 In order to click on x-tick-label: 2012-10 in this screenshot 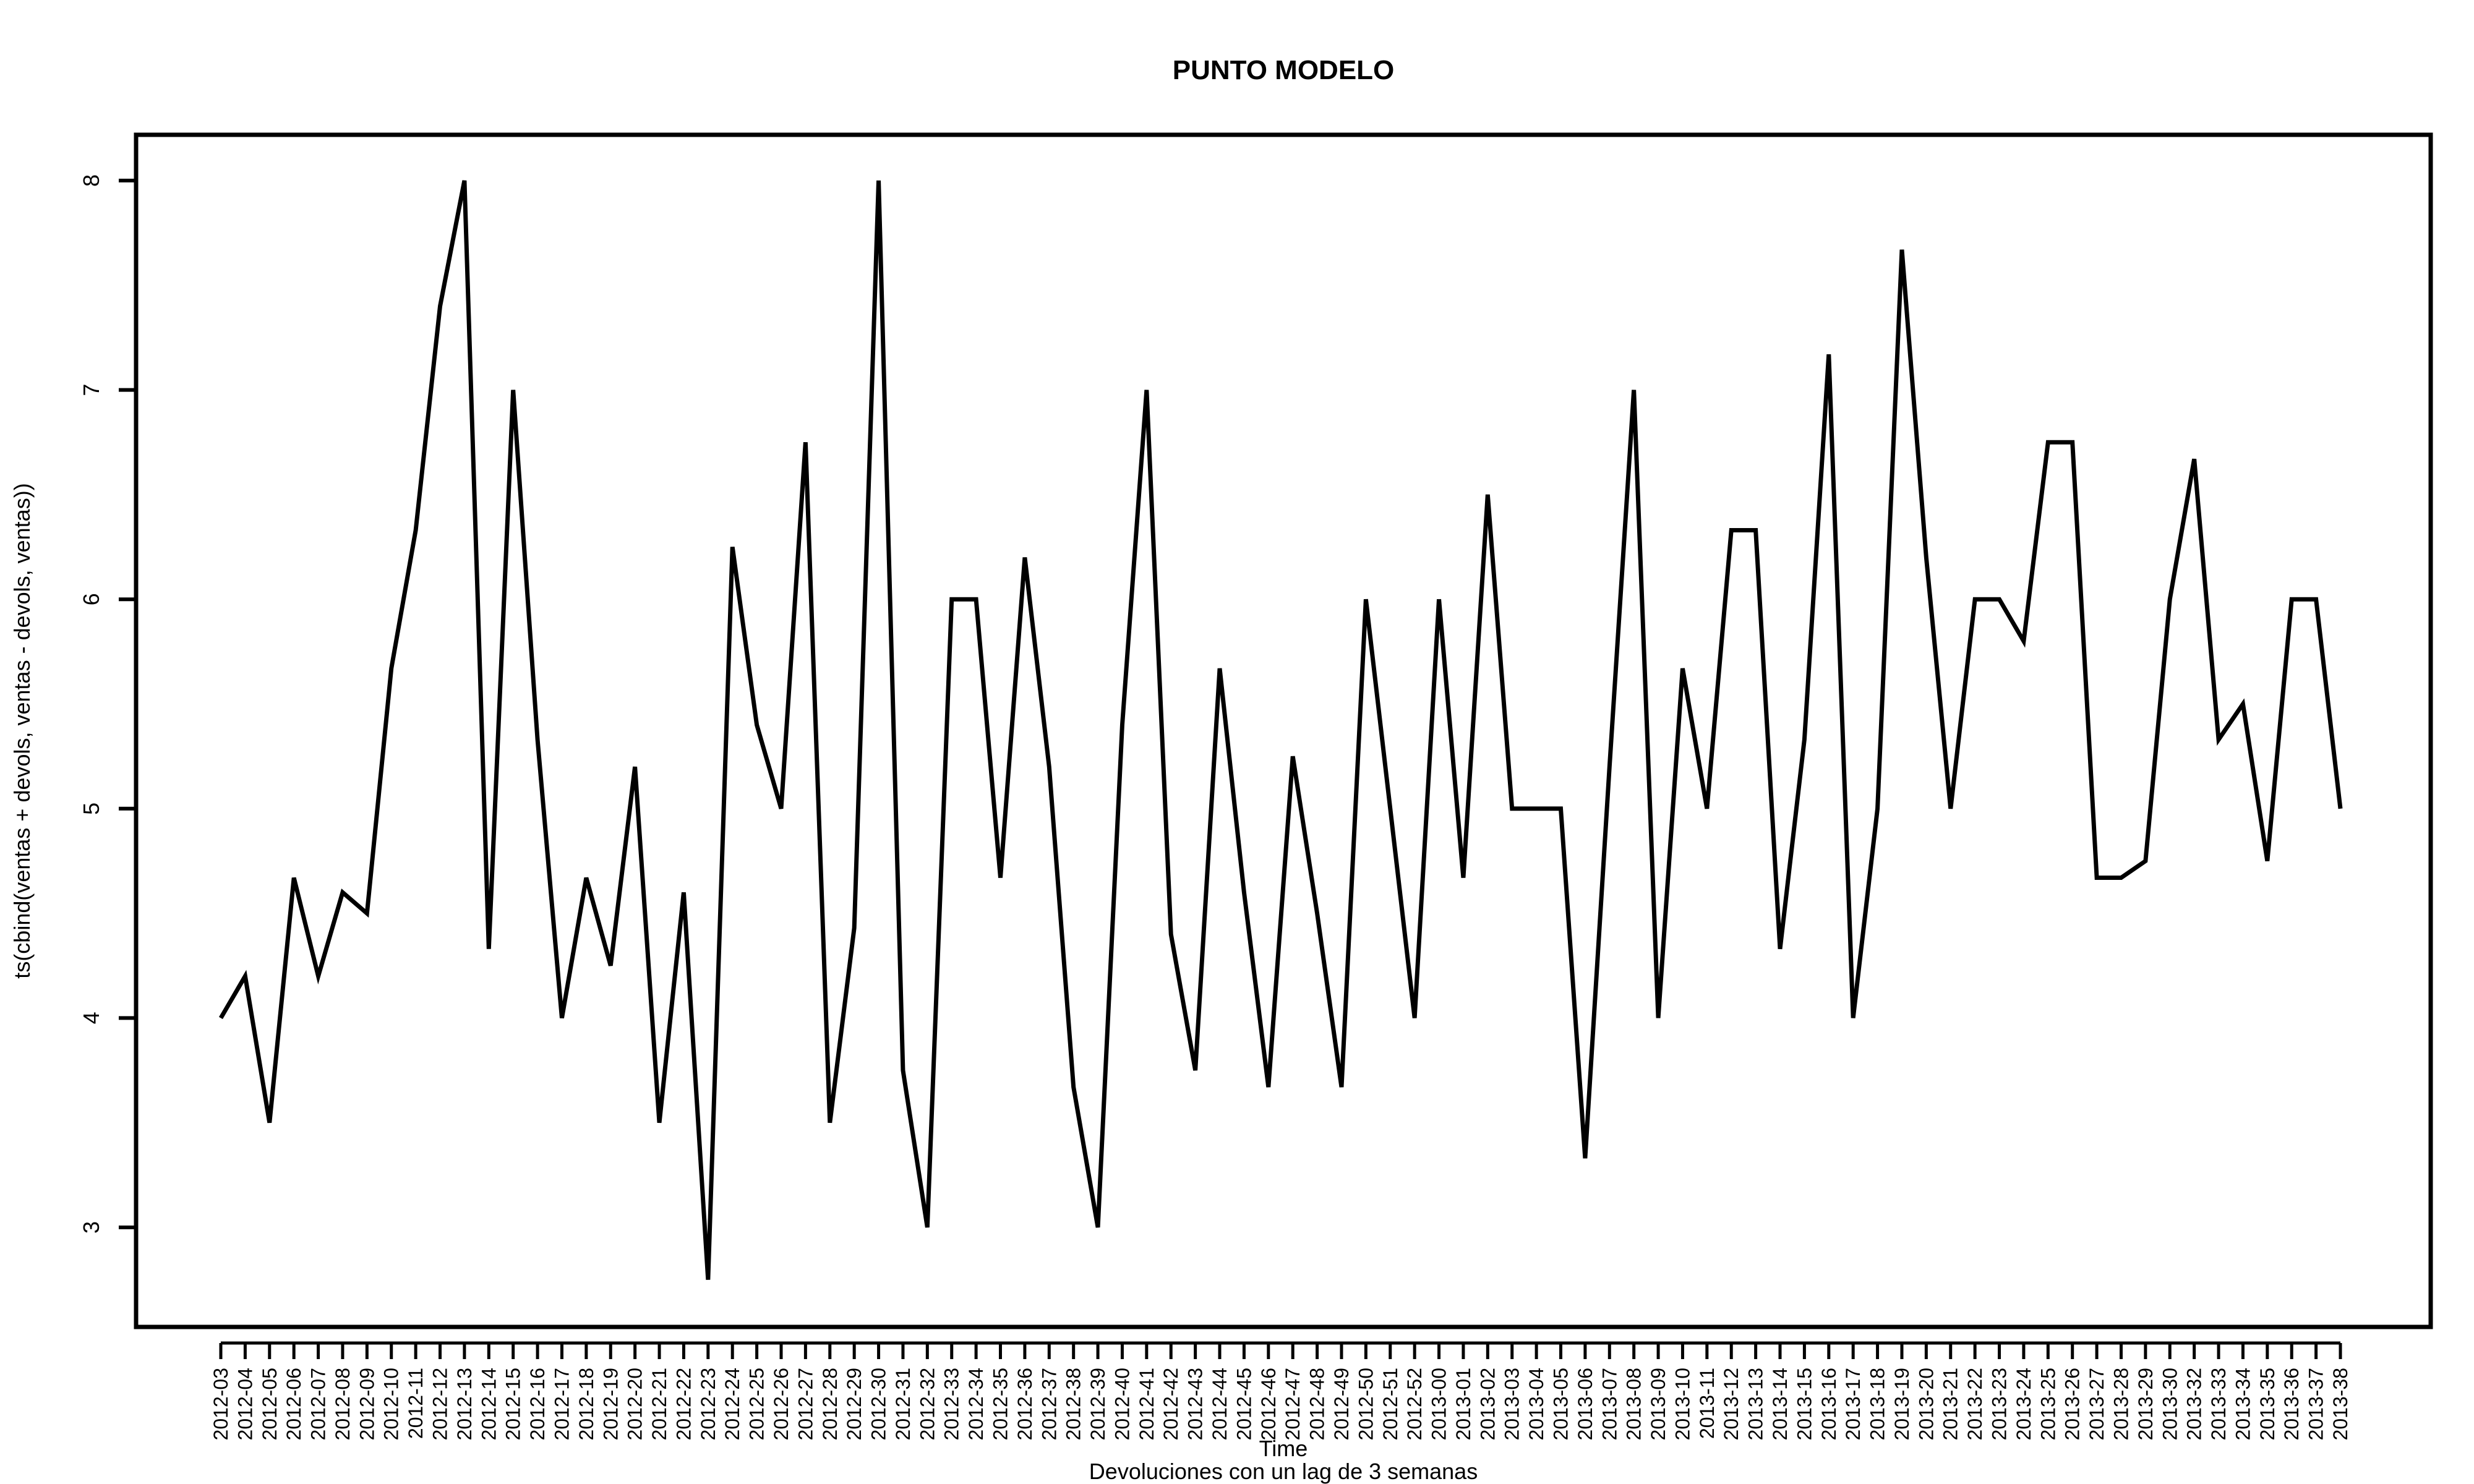, I will do `click(392, 1404)`.